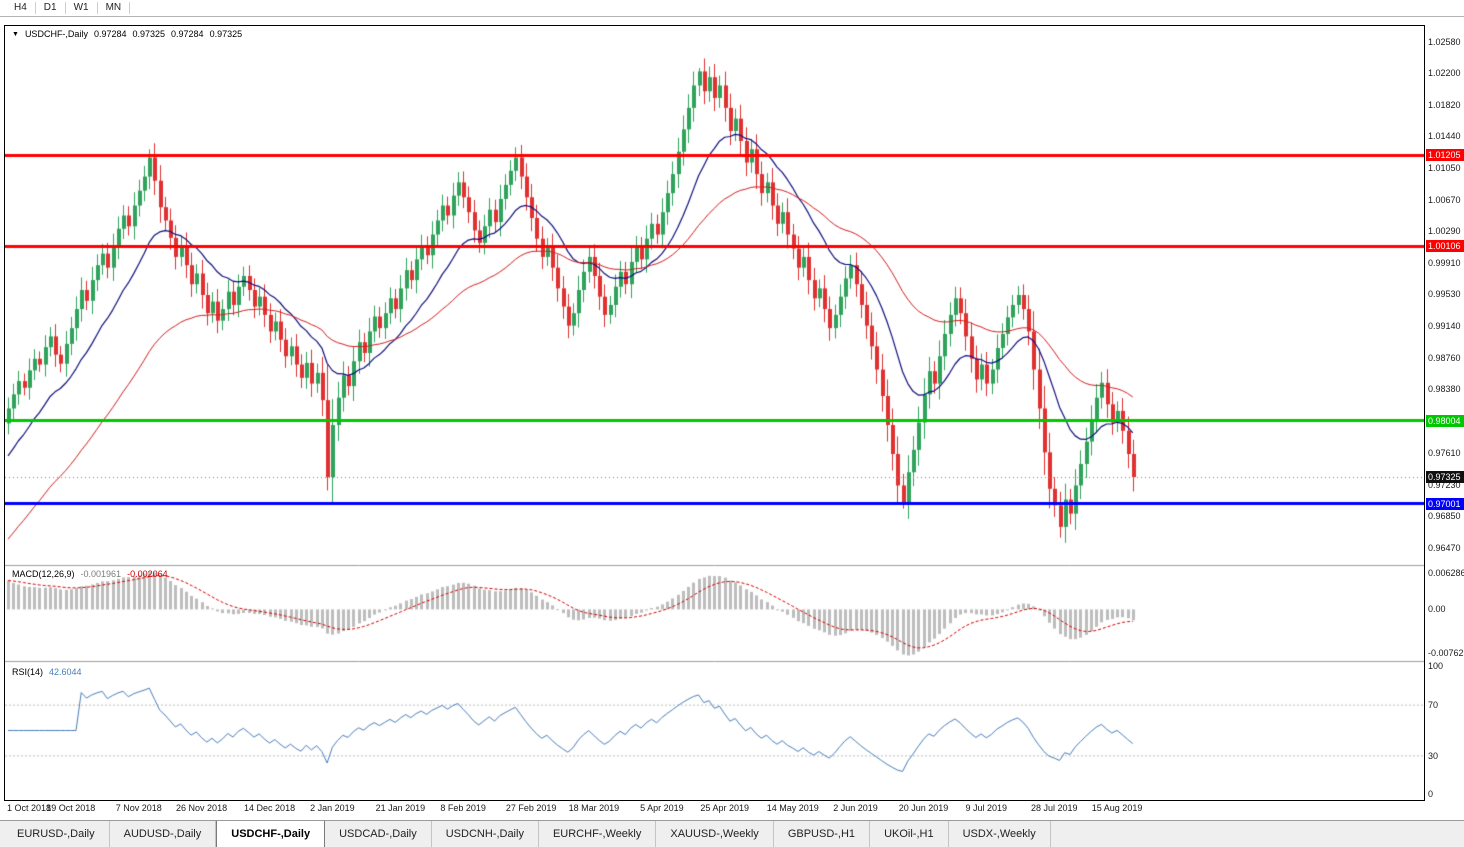  Describe the element at coordinates (463, 808) in the screenshot. I see `date-label: 8 Feb 2019` at that location.